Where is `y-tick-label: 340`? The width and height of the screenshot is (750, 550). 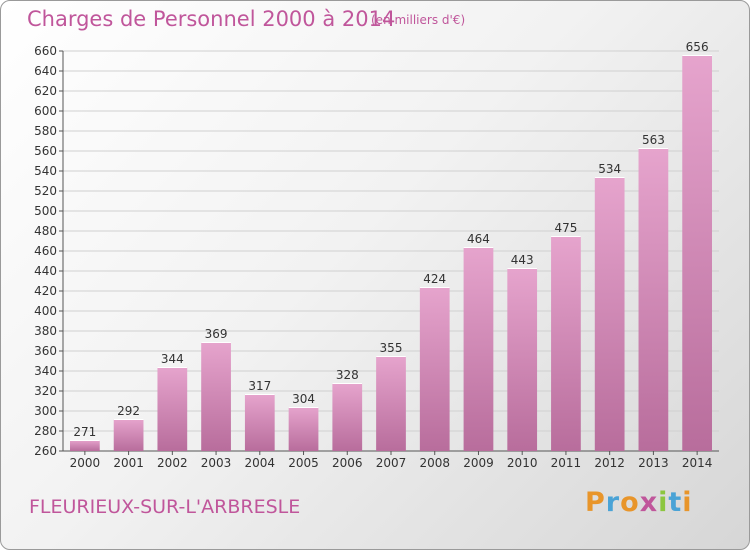
y-tick-label: 340 is located at coordinates (45, 371).